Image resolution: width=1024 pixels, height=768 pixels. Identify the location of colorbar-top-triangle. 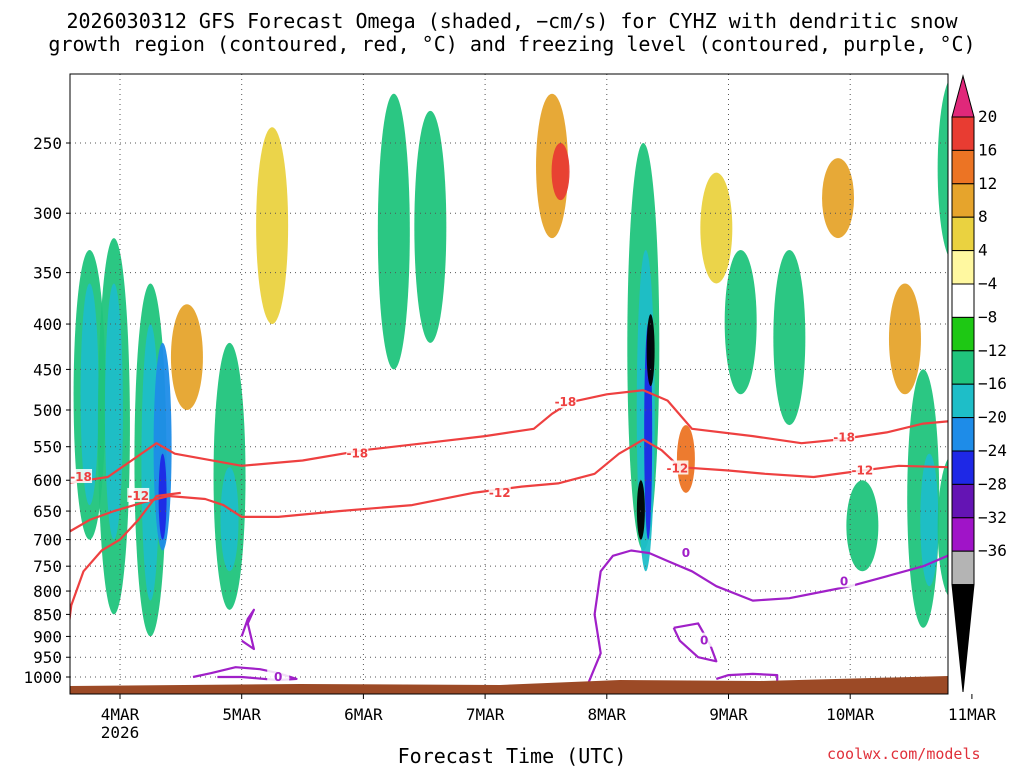
(963, 96).